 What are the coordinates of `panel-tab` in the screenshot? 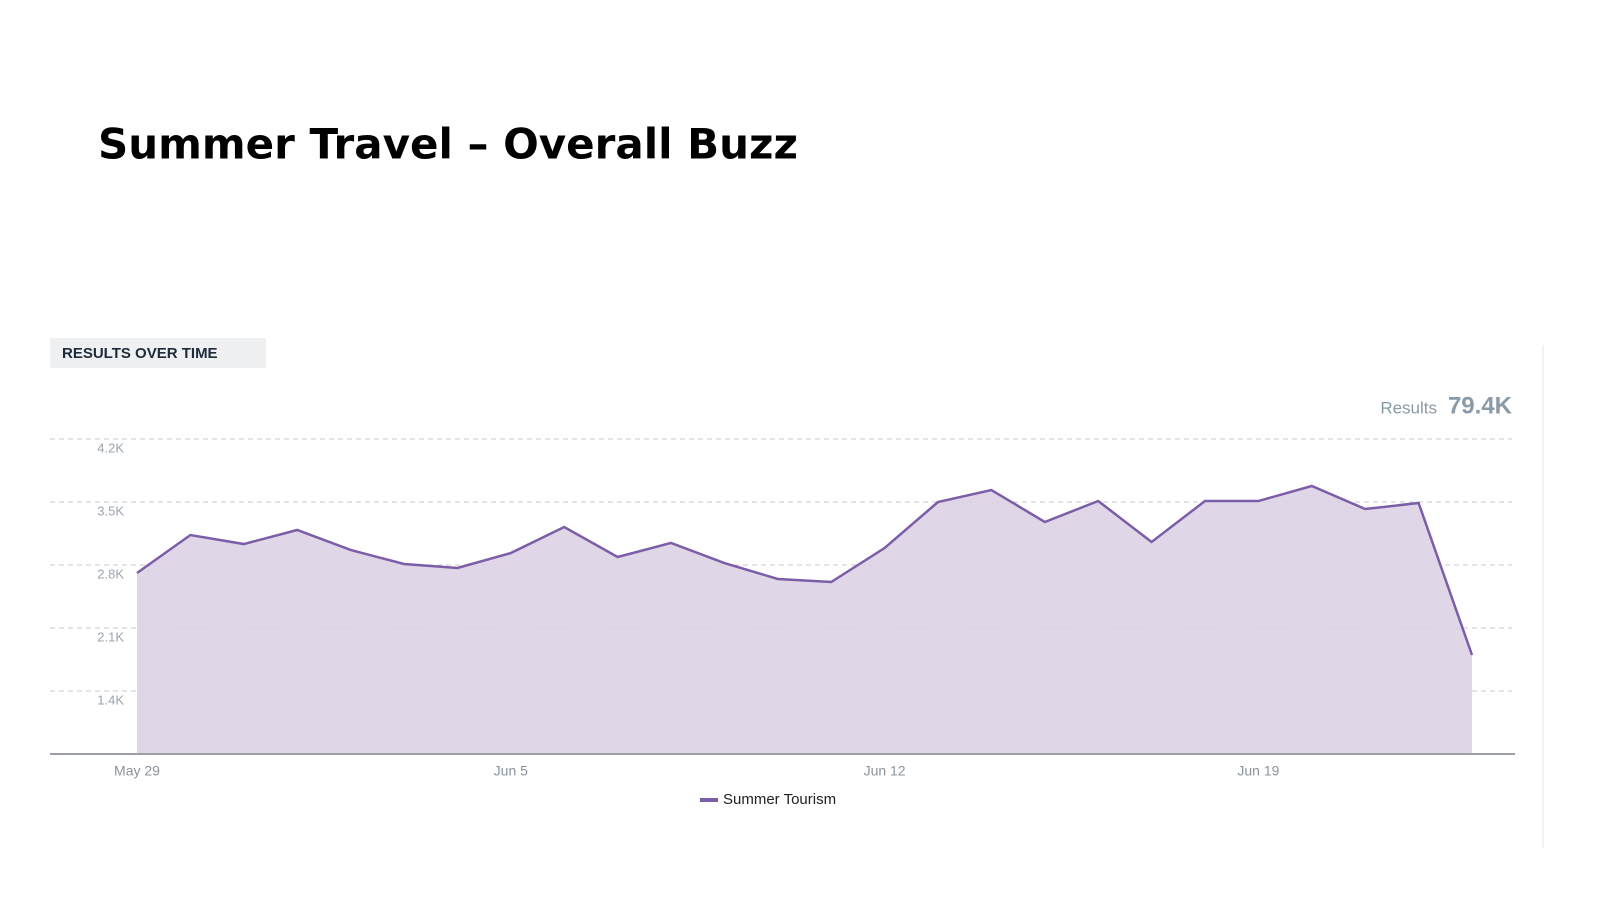 It's located at (158, 353).